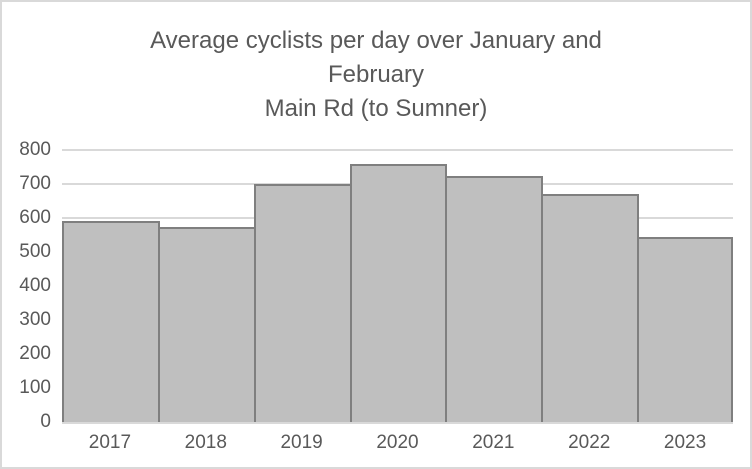  Describe the element at coordinates (35, 285) in the screenshot. I see `y-axis-tick-label-400: 400` at that location.